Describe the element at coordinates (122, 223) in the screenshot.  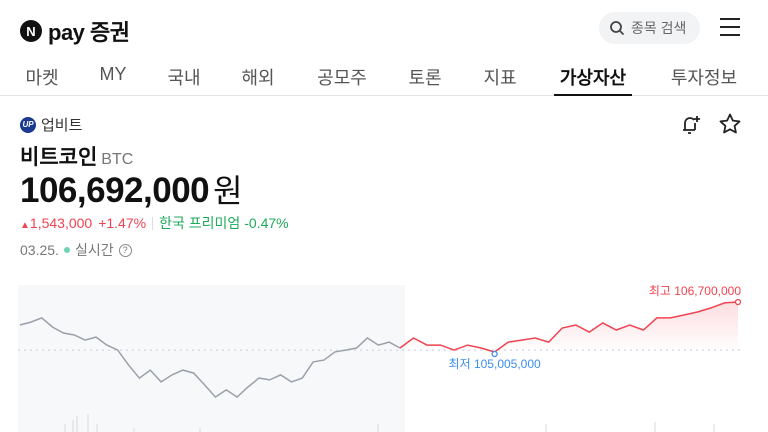
I see `change-percent: +1.47%` at that location.